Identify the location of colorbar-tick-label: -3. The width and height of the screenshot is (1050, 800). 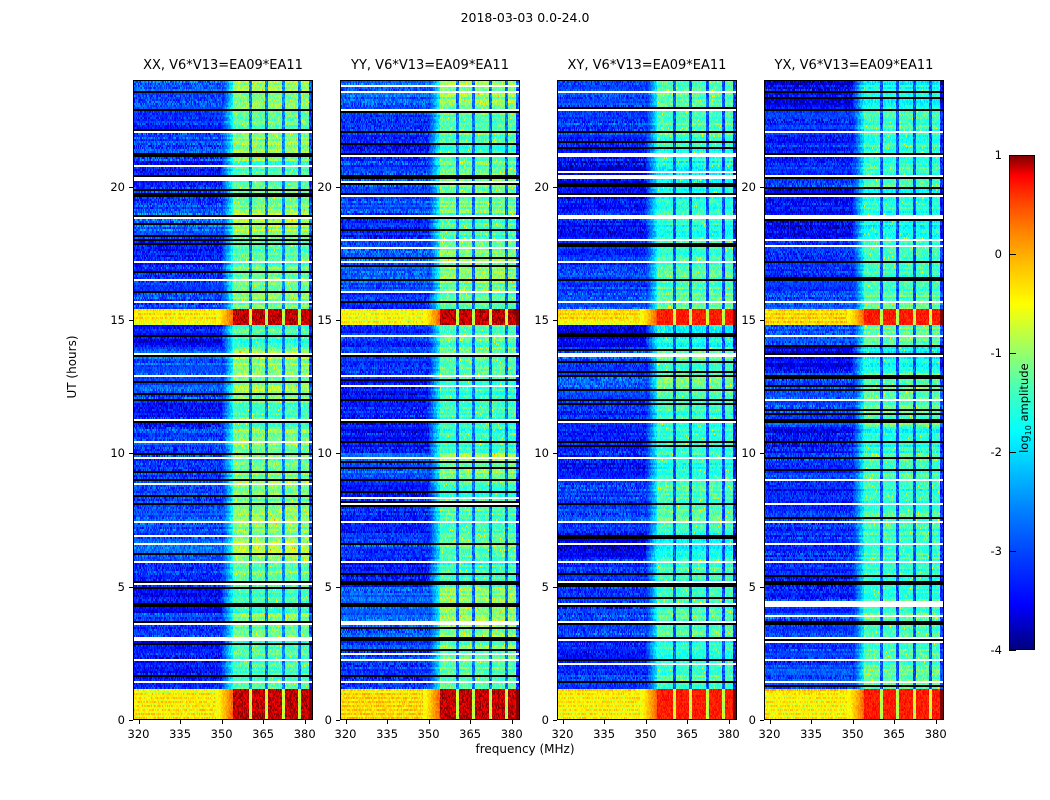
(996, 551).